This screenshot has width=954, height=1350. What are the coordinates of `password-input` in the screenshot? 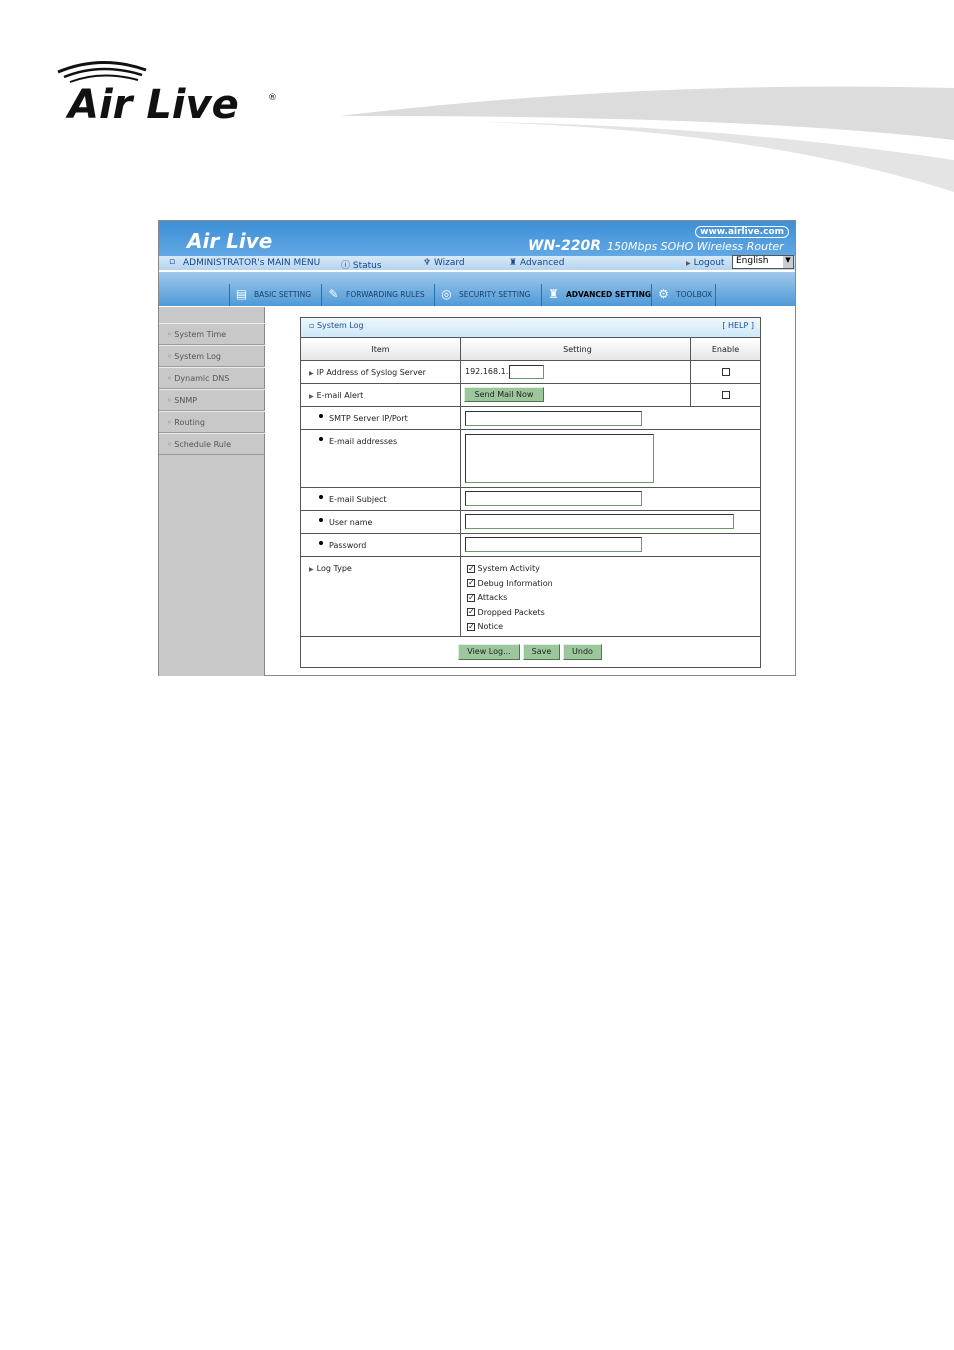 It's located at (553, 544).